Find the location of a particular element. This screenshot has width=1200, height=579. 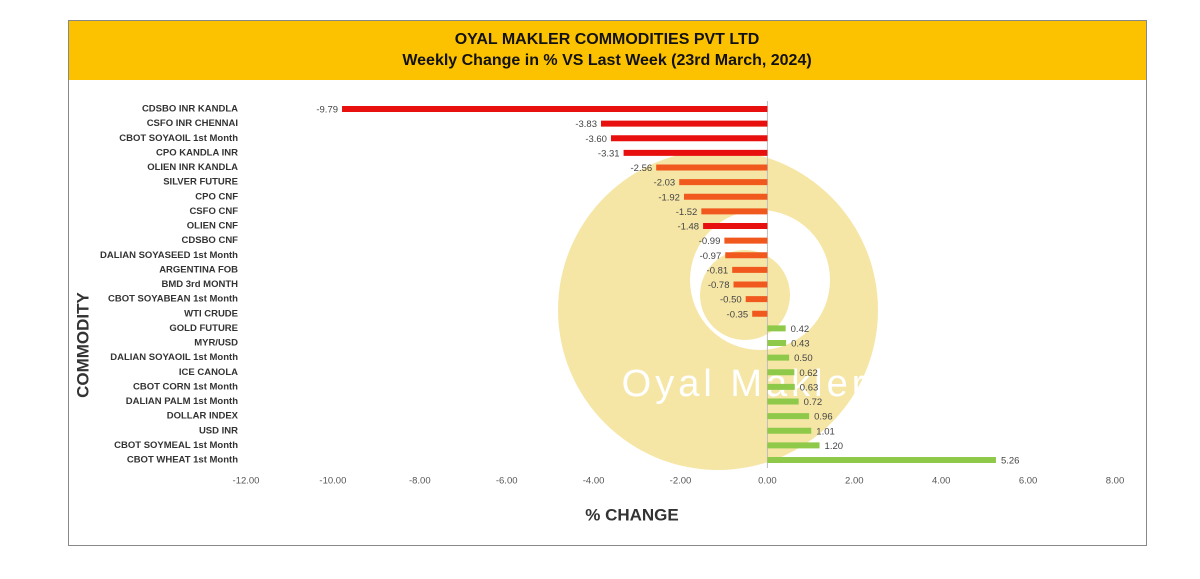

y-tick-label: CBOT CORN 1st Month is located at coordinates (185, 386).